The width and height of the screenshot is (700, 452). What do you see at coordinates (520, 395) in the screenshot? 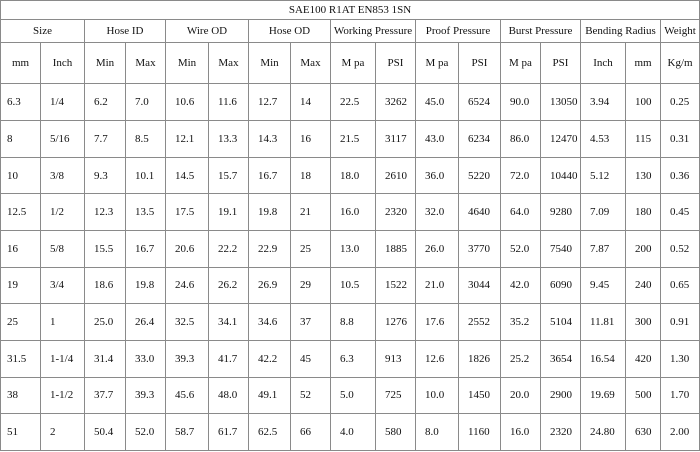
I see `data-cell: 20.0` at bounding box center [520, 395].